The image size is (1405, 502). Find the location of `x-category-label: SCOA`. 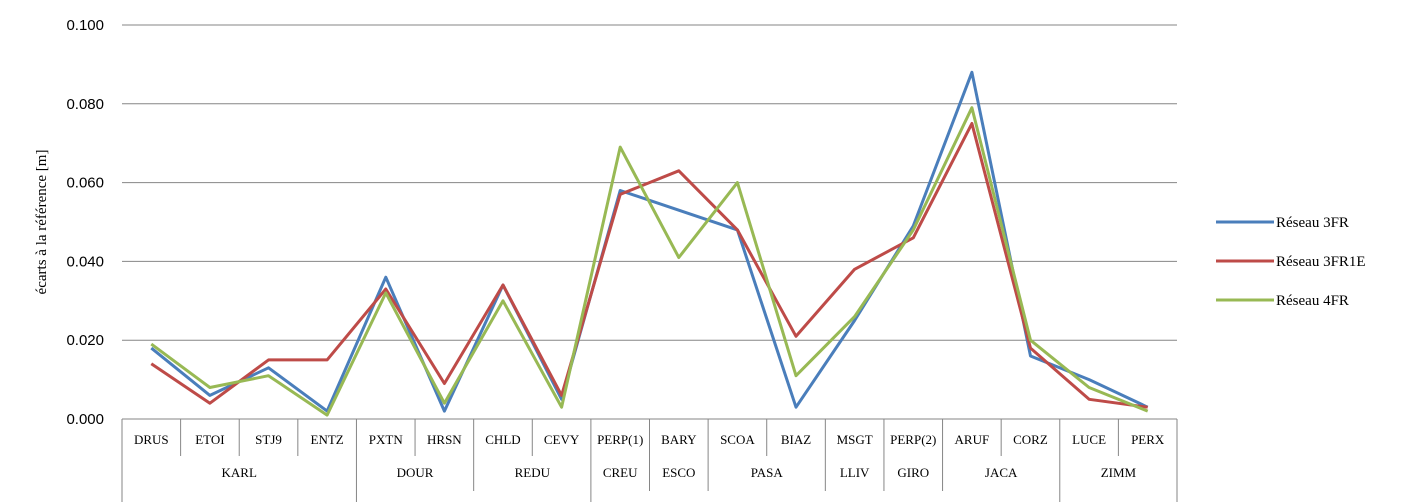

x-category-label: SCOA is located at coordinates (737, 439).